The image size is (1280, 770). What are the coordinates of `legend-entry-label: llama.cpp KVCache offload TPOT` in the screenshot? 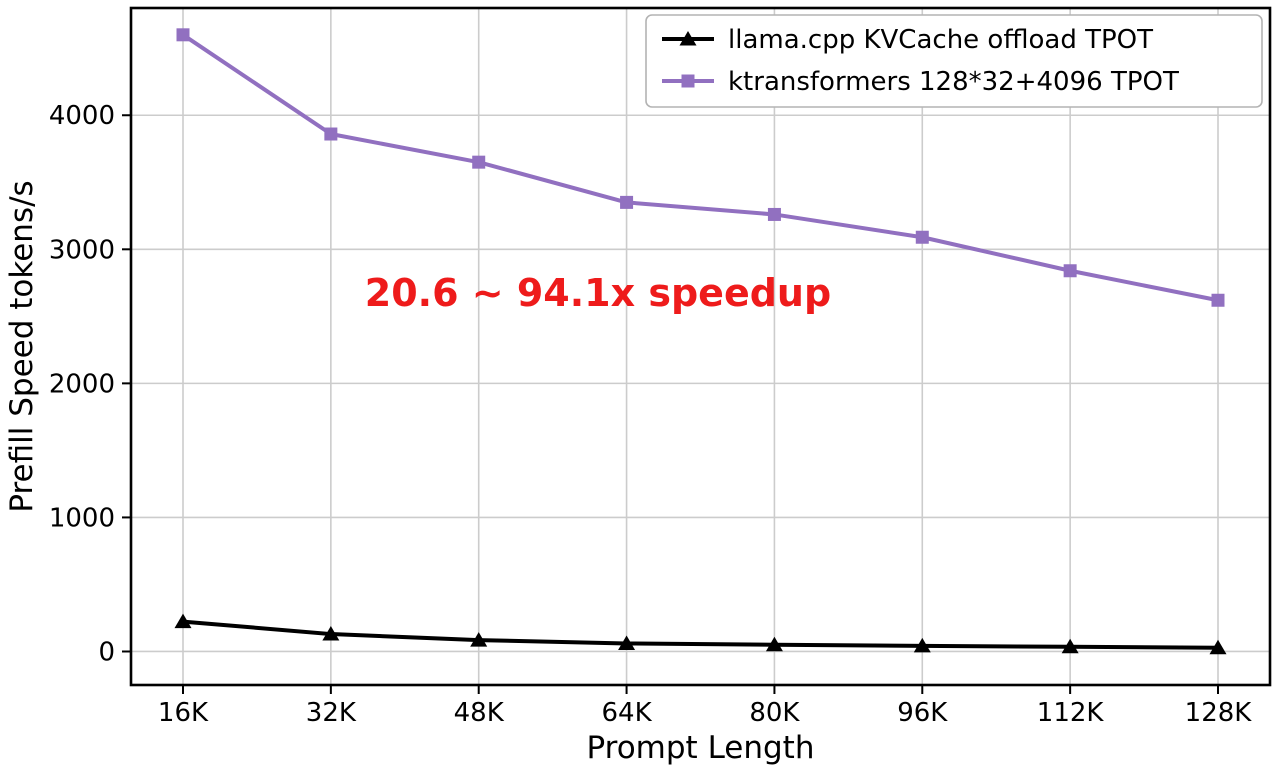 It's located at (940, 40).